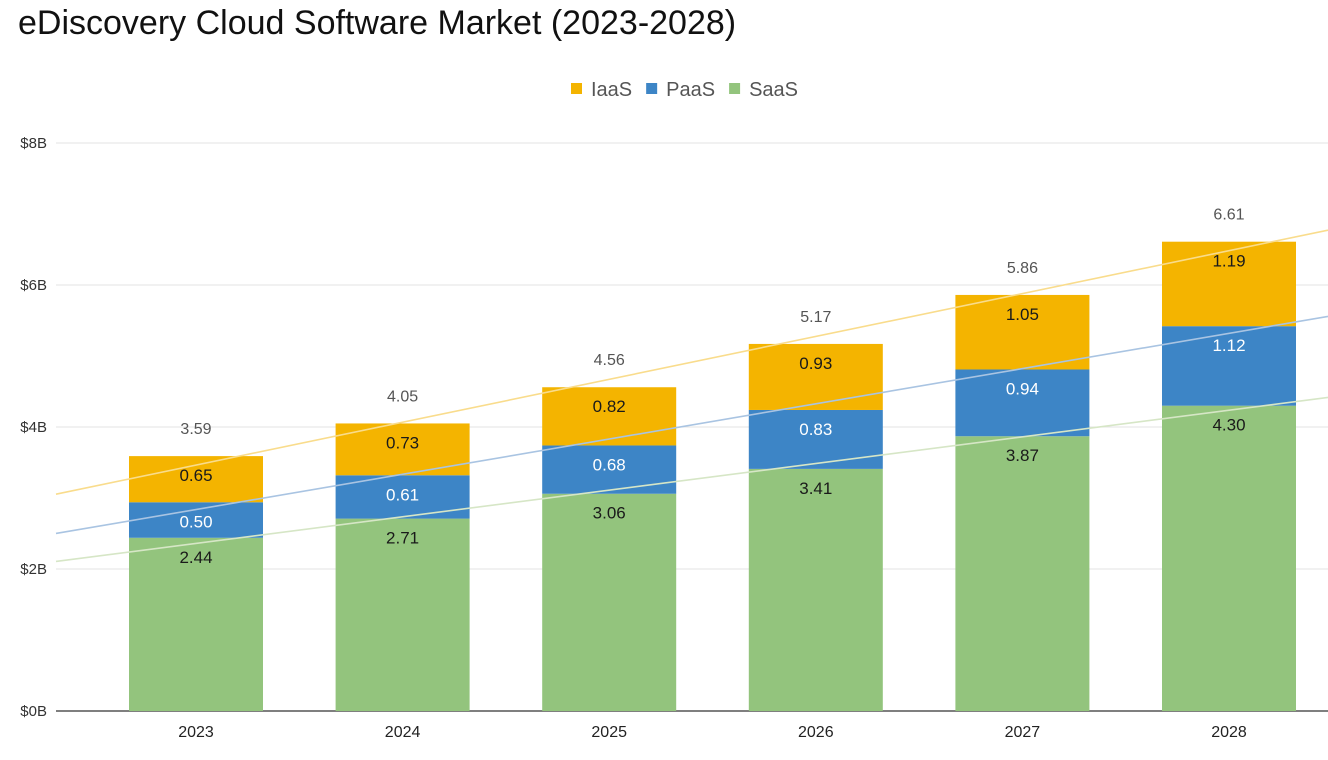 This screenshot has width=1328, height=760. Describe the element at coordinates (611, 90) in the screenshot. I see `legend-label-iaas: IaaS` at that location.